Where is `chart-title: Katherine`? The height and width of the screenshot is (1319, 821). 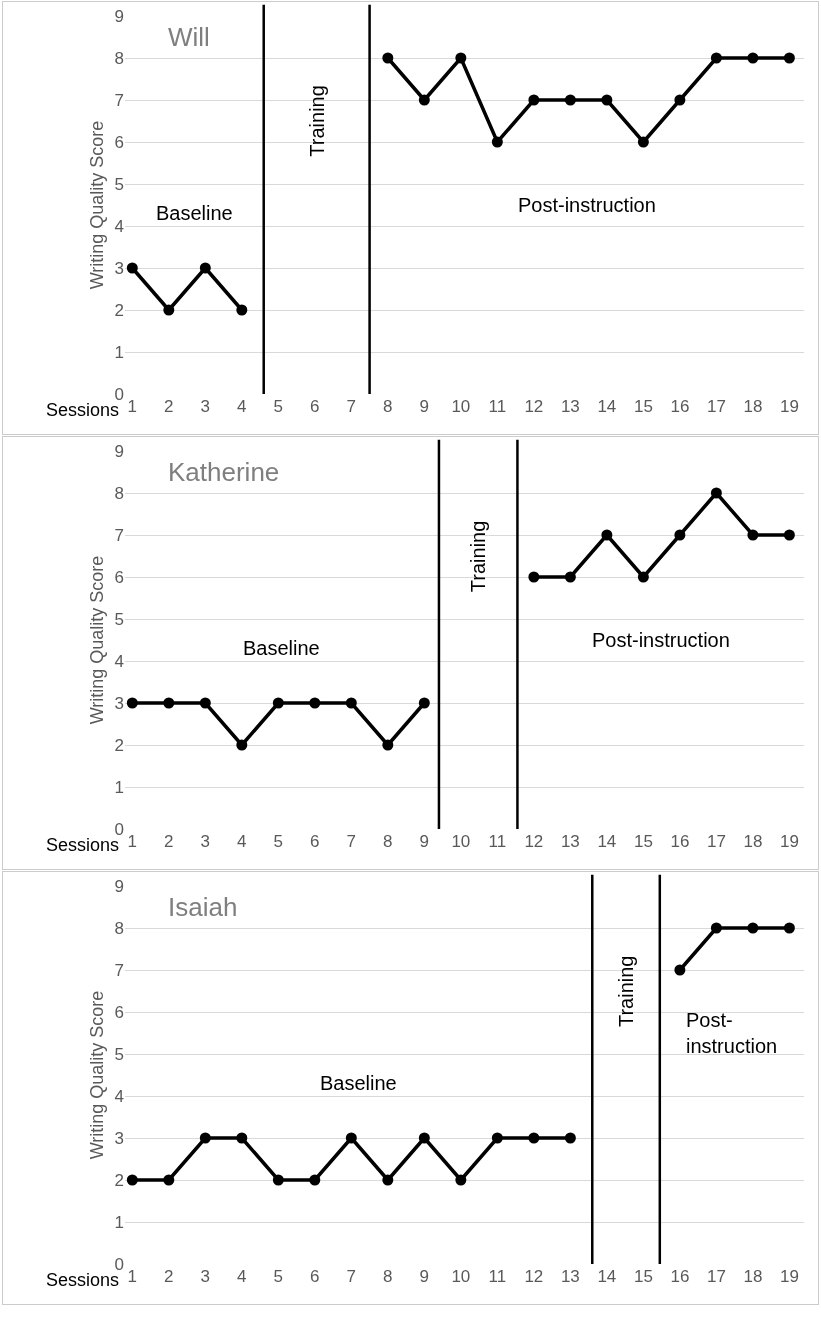 chart-title: Katherine is located at coordinates (224, 472).